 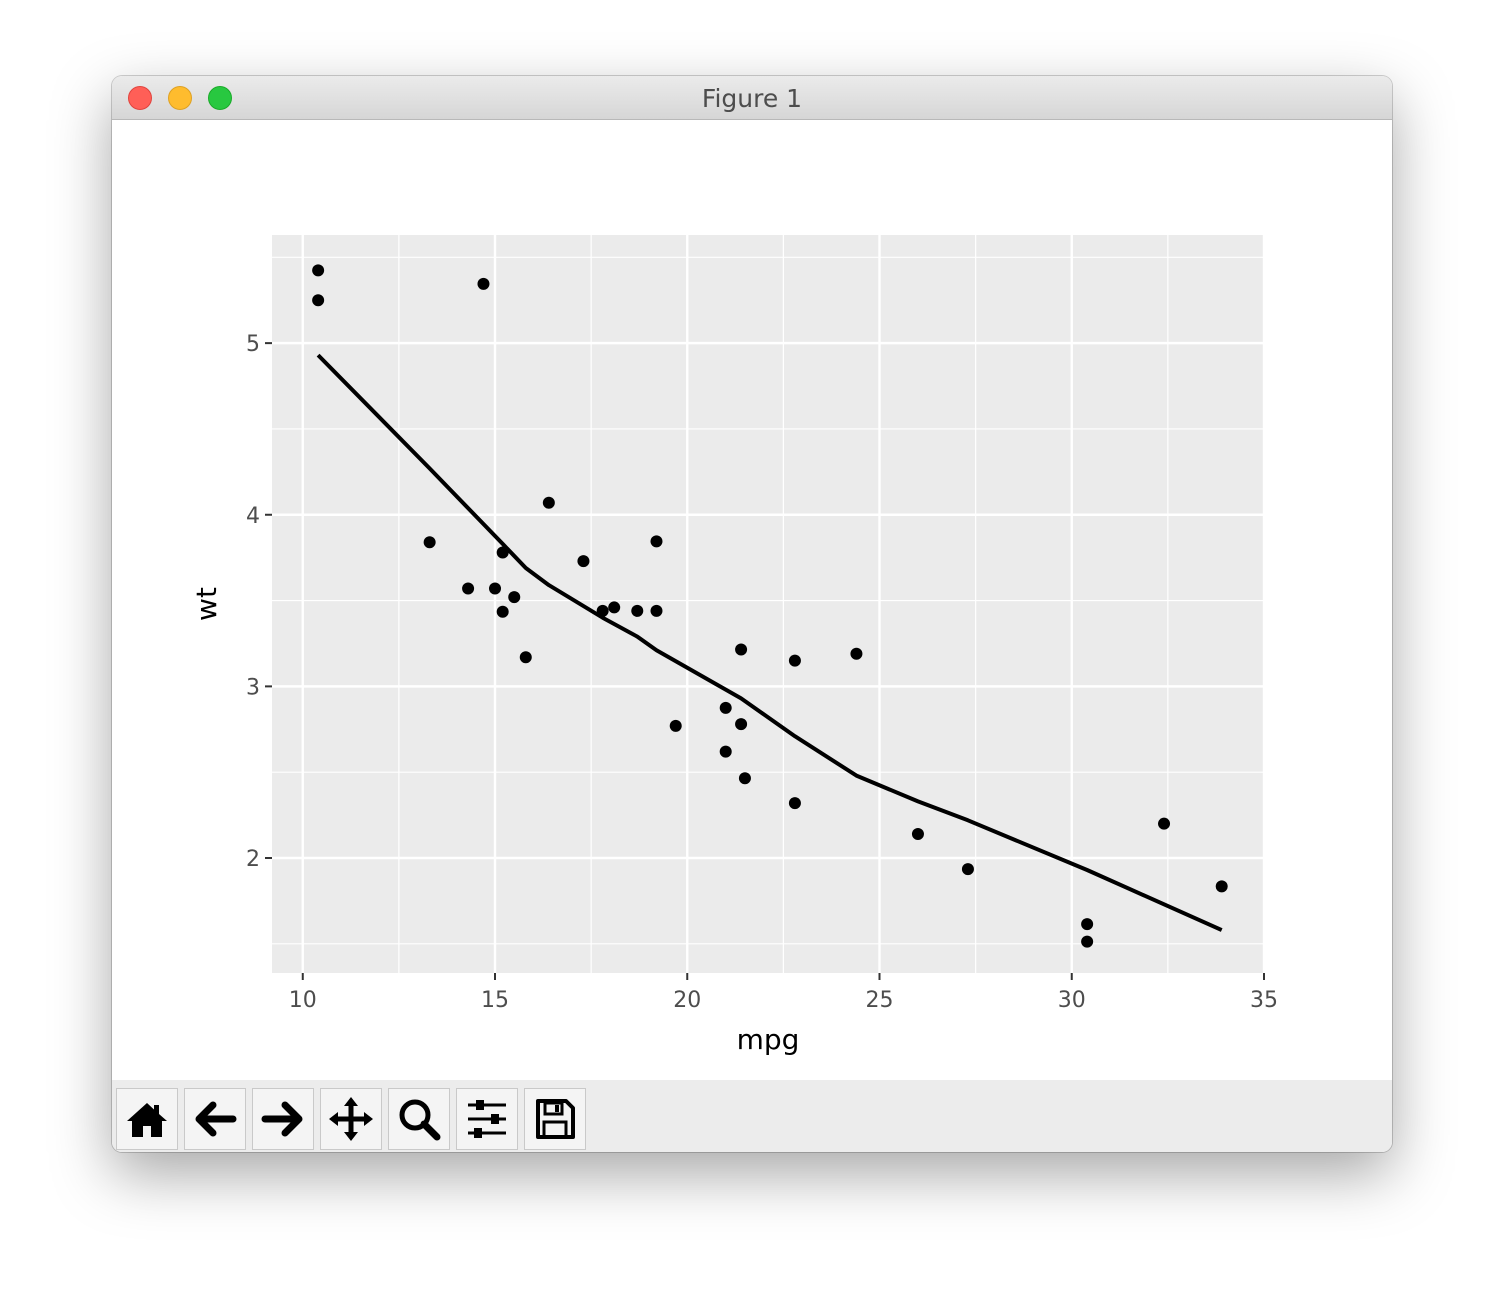 What do you see at coordinates (180, 98) in the screenshot?
I see `minimize-window-button` at bounding box center [180, 98].